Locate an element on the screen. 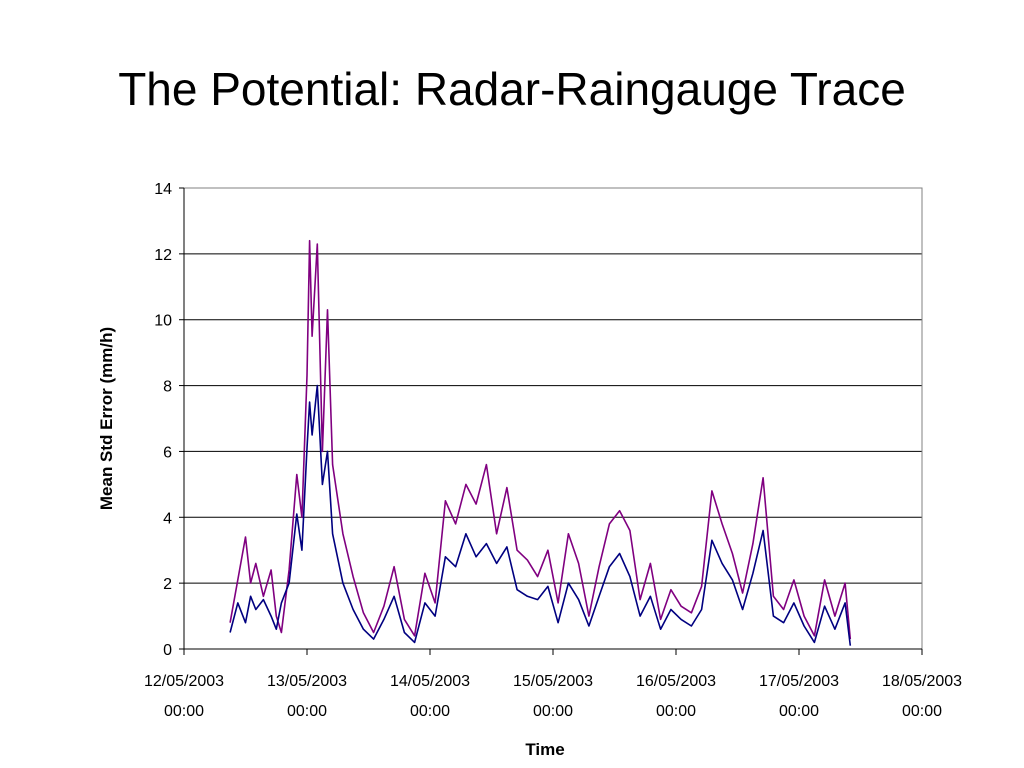  y-tick-label: 8 is located at coordinates (167, 387).